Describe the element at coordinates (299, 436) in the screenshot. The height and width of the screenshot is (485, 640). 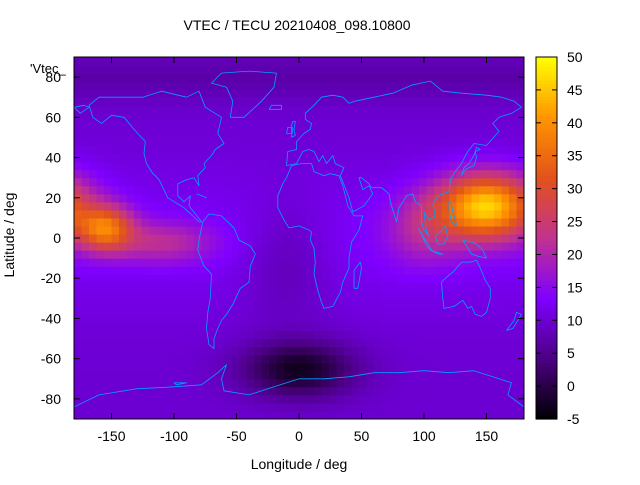
I see `x-tick-label: 0` at that location.